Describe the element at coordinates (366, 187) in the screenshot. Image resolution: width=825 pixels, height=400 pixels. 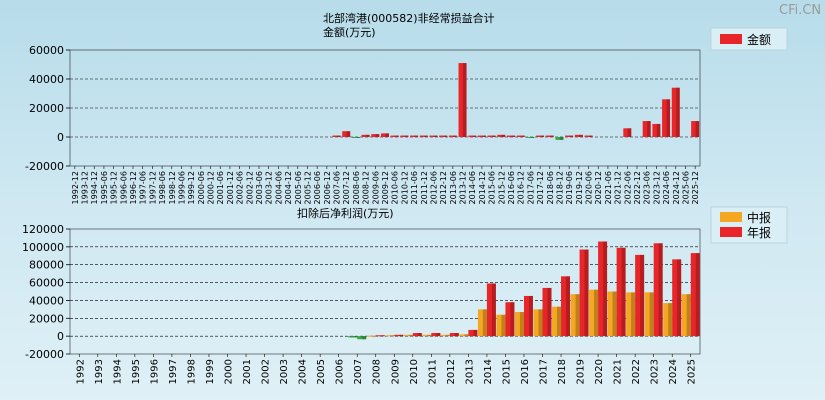
I see `x-tick-label: 2008-12` at that location.